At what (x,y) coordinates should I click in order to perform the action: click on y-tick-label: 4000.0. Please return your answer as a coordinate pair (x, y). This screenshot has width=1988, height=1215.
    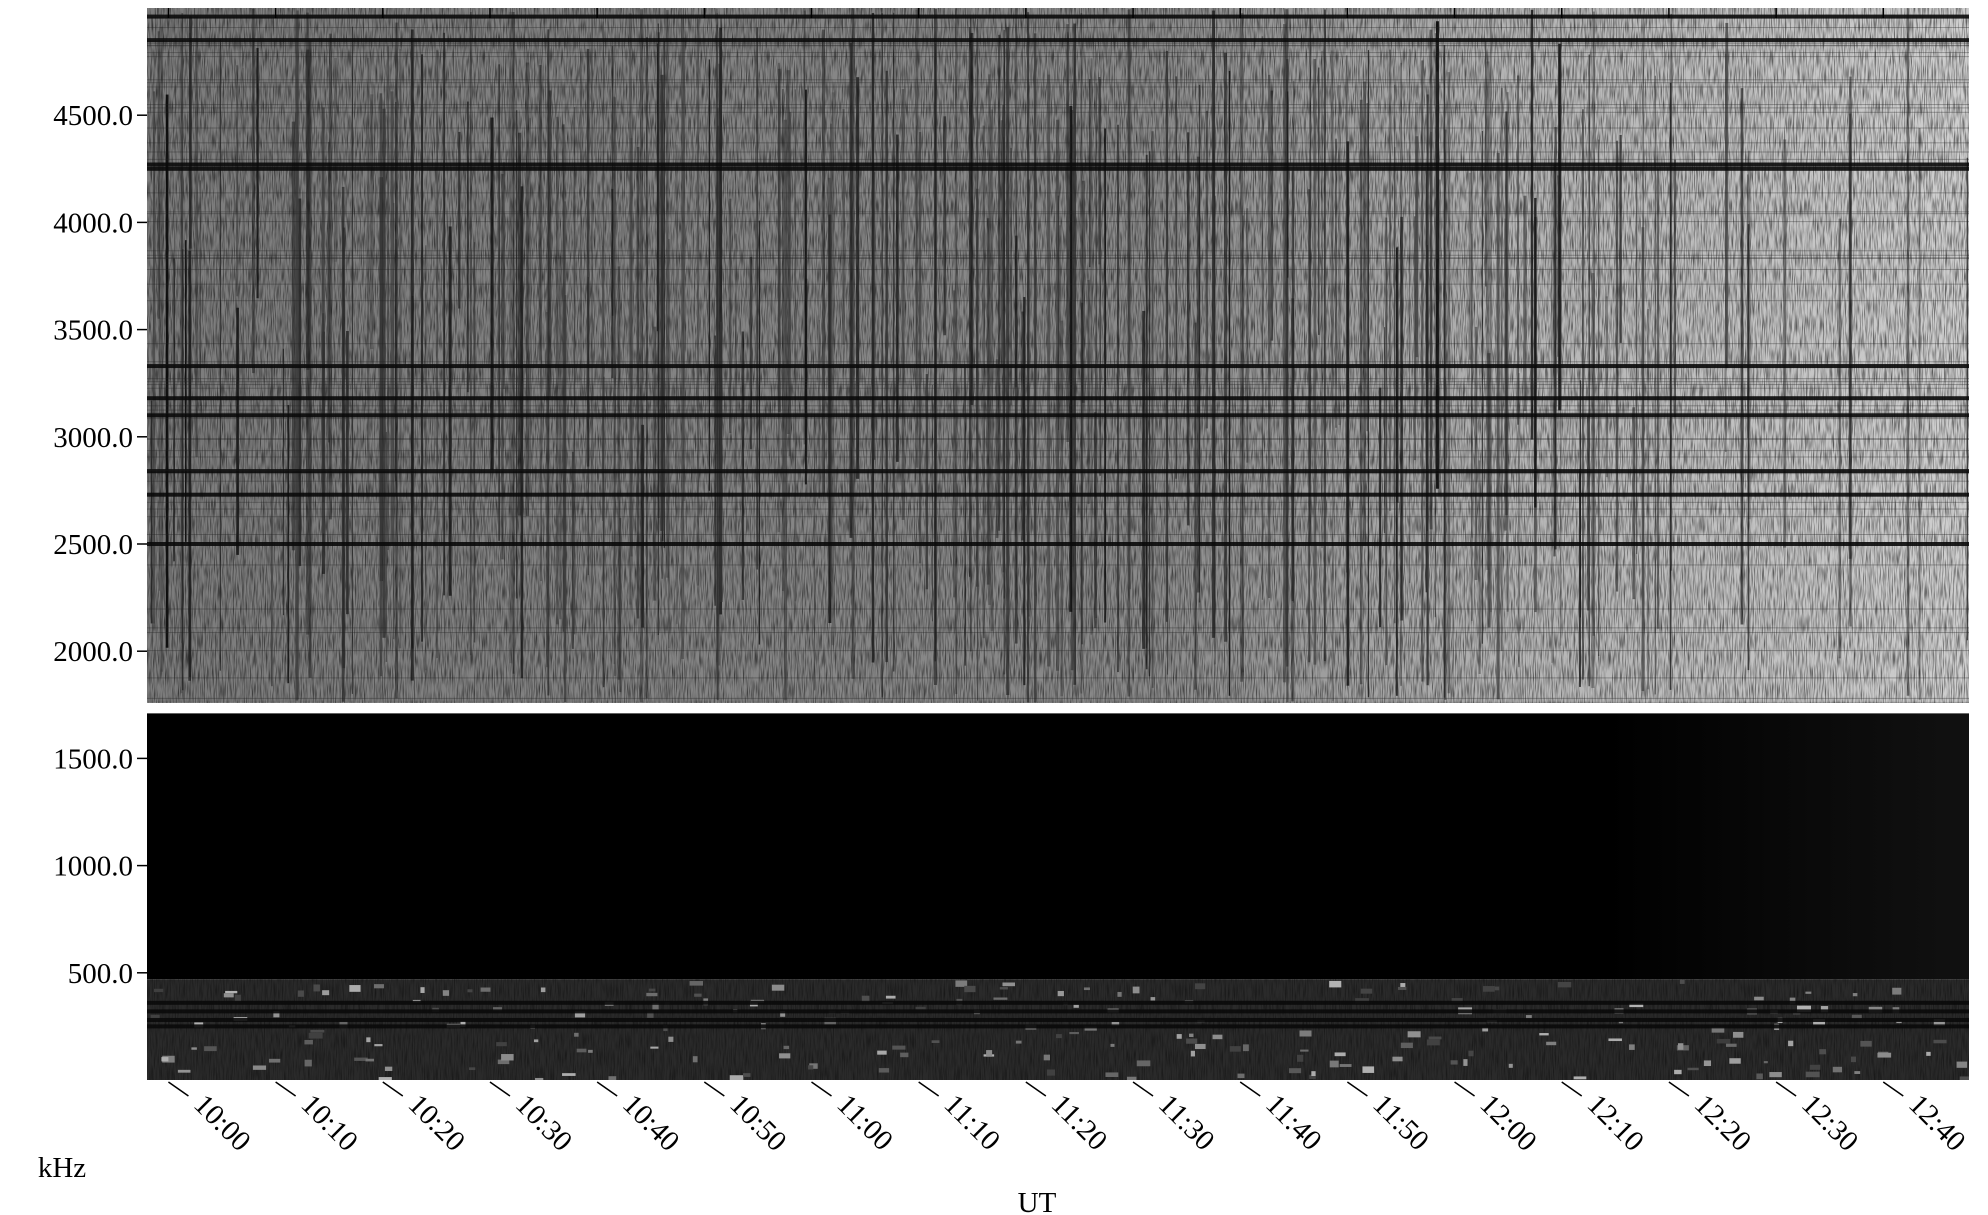
    Looking at the image, I should click on (93, 223).